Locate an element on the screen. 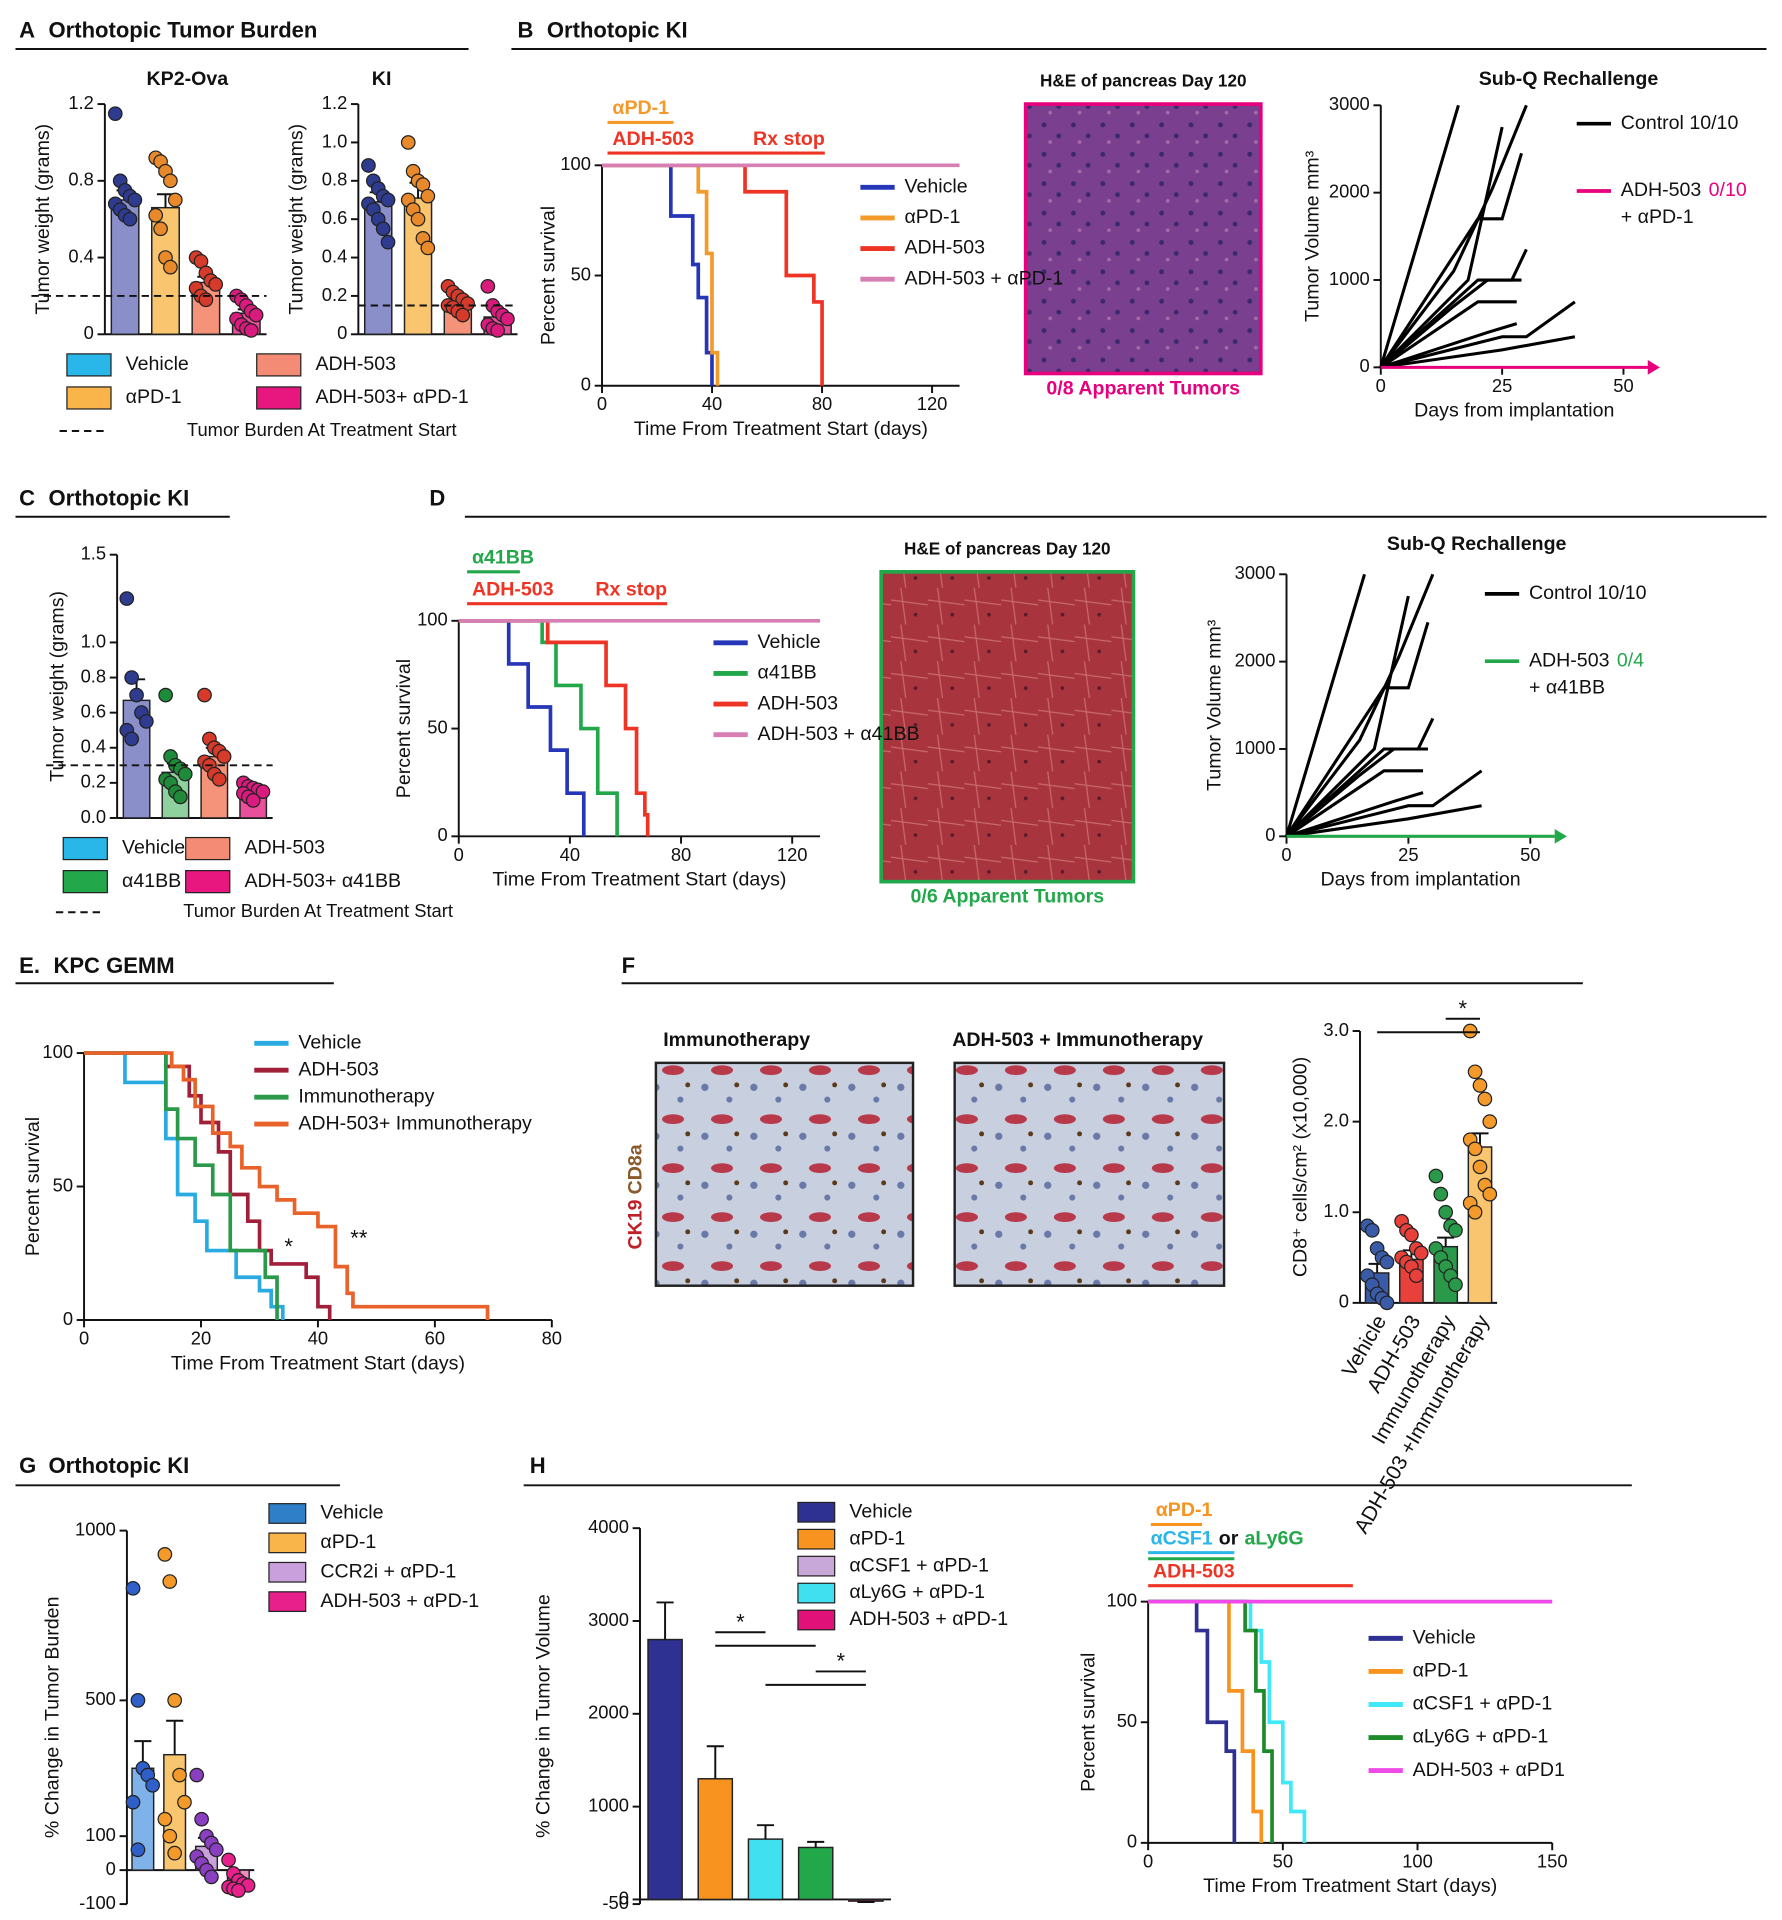 Image resolution: width=1782 pixels, height=1920 pixels. image-title: Immunotherapy is located at coordinates (736, 1040).